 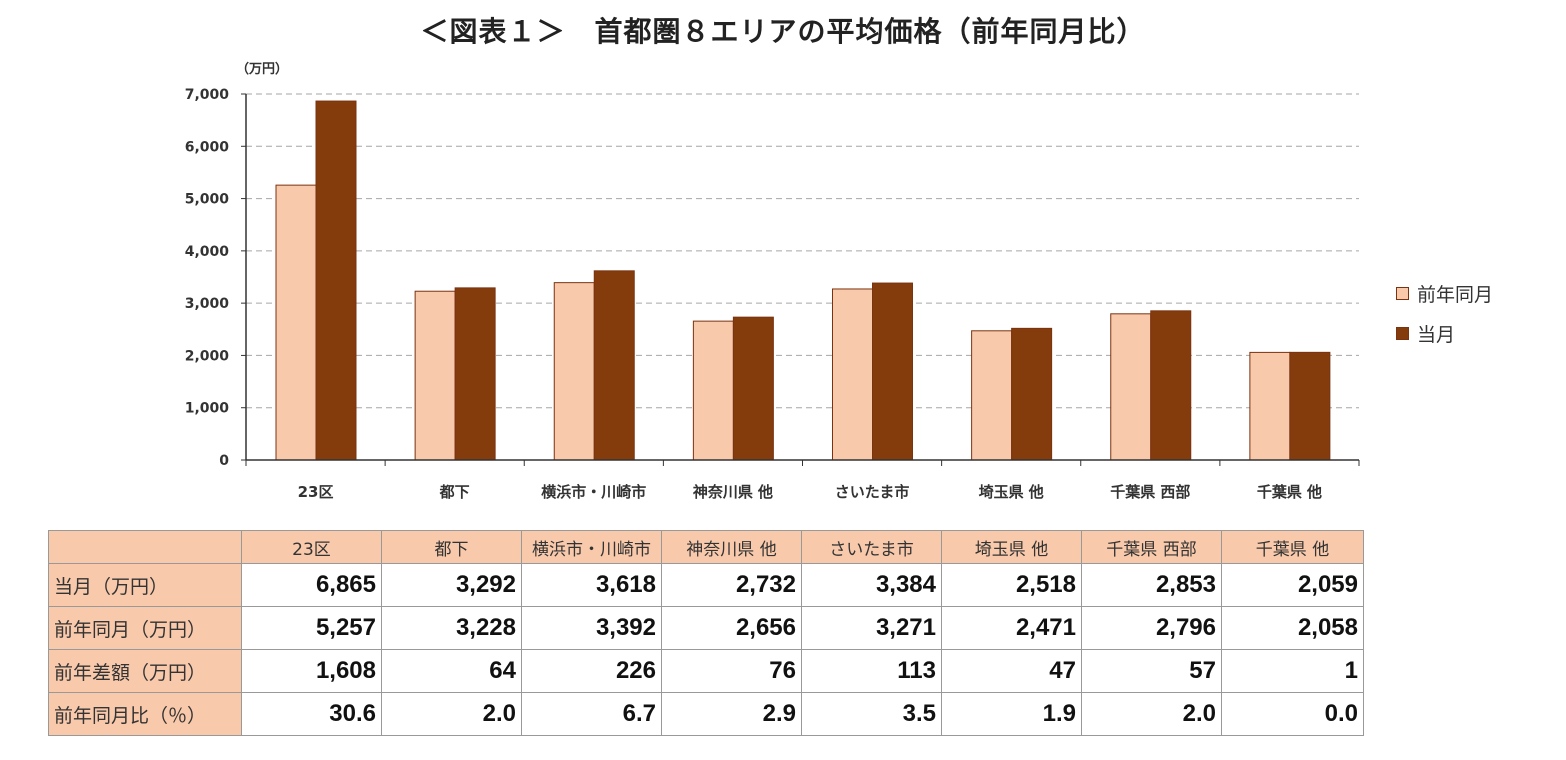 What do you see at coordinates (1151, 671) in the screenshot?
I see `table-cell: 57` at bounding box center [1151, 671].